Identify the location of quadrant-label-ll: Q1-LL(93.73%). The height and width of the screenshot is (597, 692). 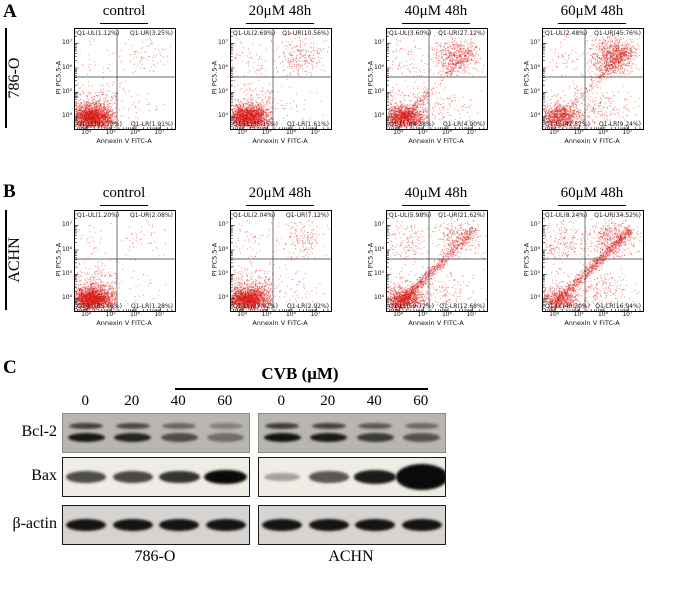
(99, 124).